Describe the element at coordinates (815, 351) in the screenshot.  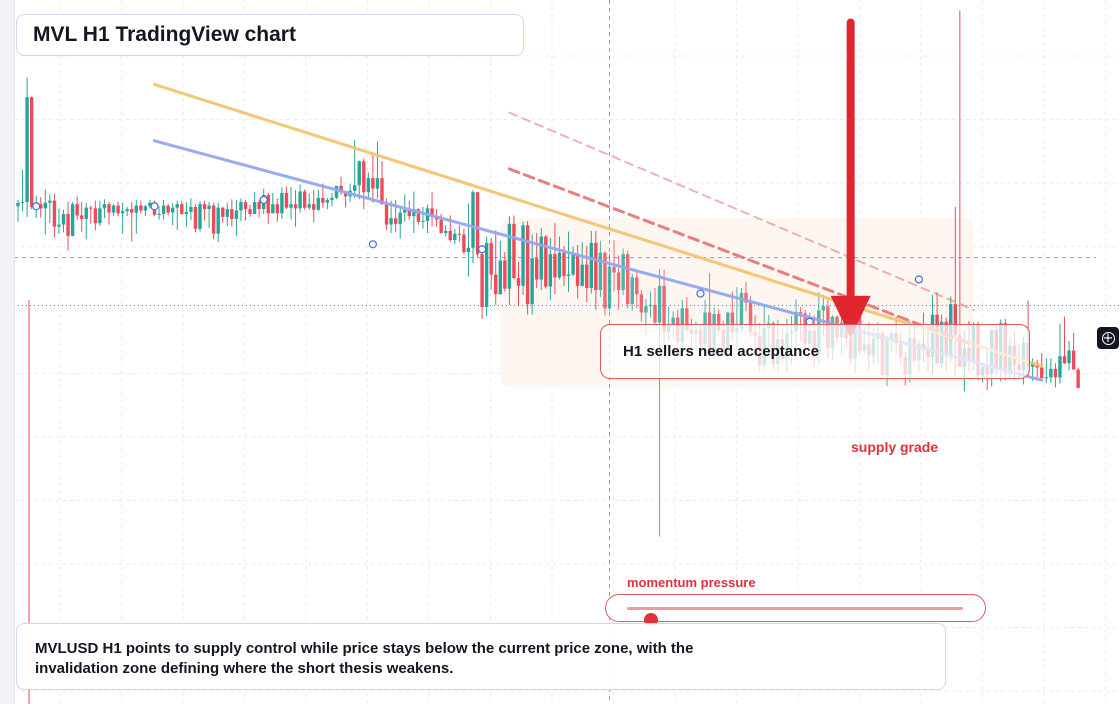
I see `sellers-callout: H1 sellers need acceptance` at that location.